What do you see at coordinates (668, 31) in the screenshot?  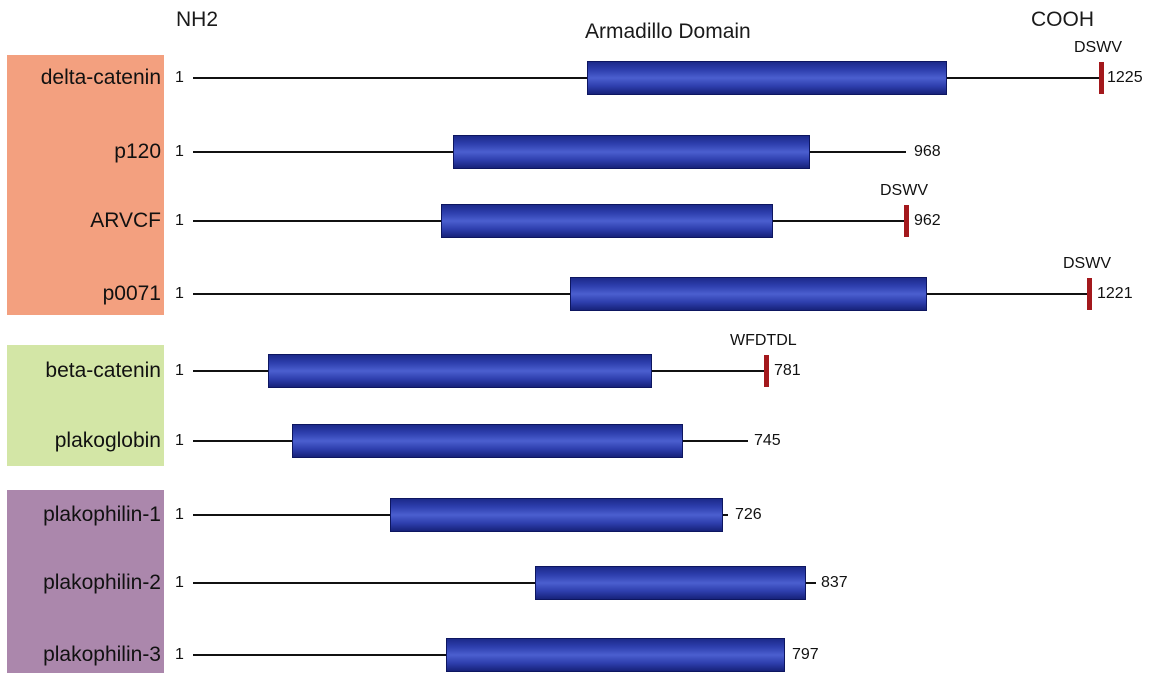 I see `armadillo-domain-header: Armadillo Domain` at bounding box center [668, 31].